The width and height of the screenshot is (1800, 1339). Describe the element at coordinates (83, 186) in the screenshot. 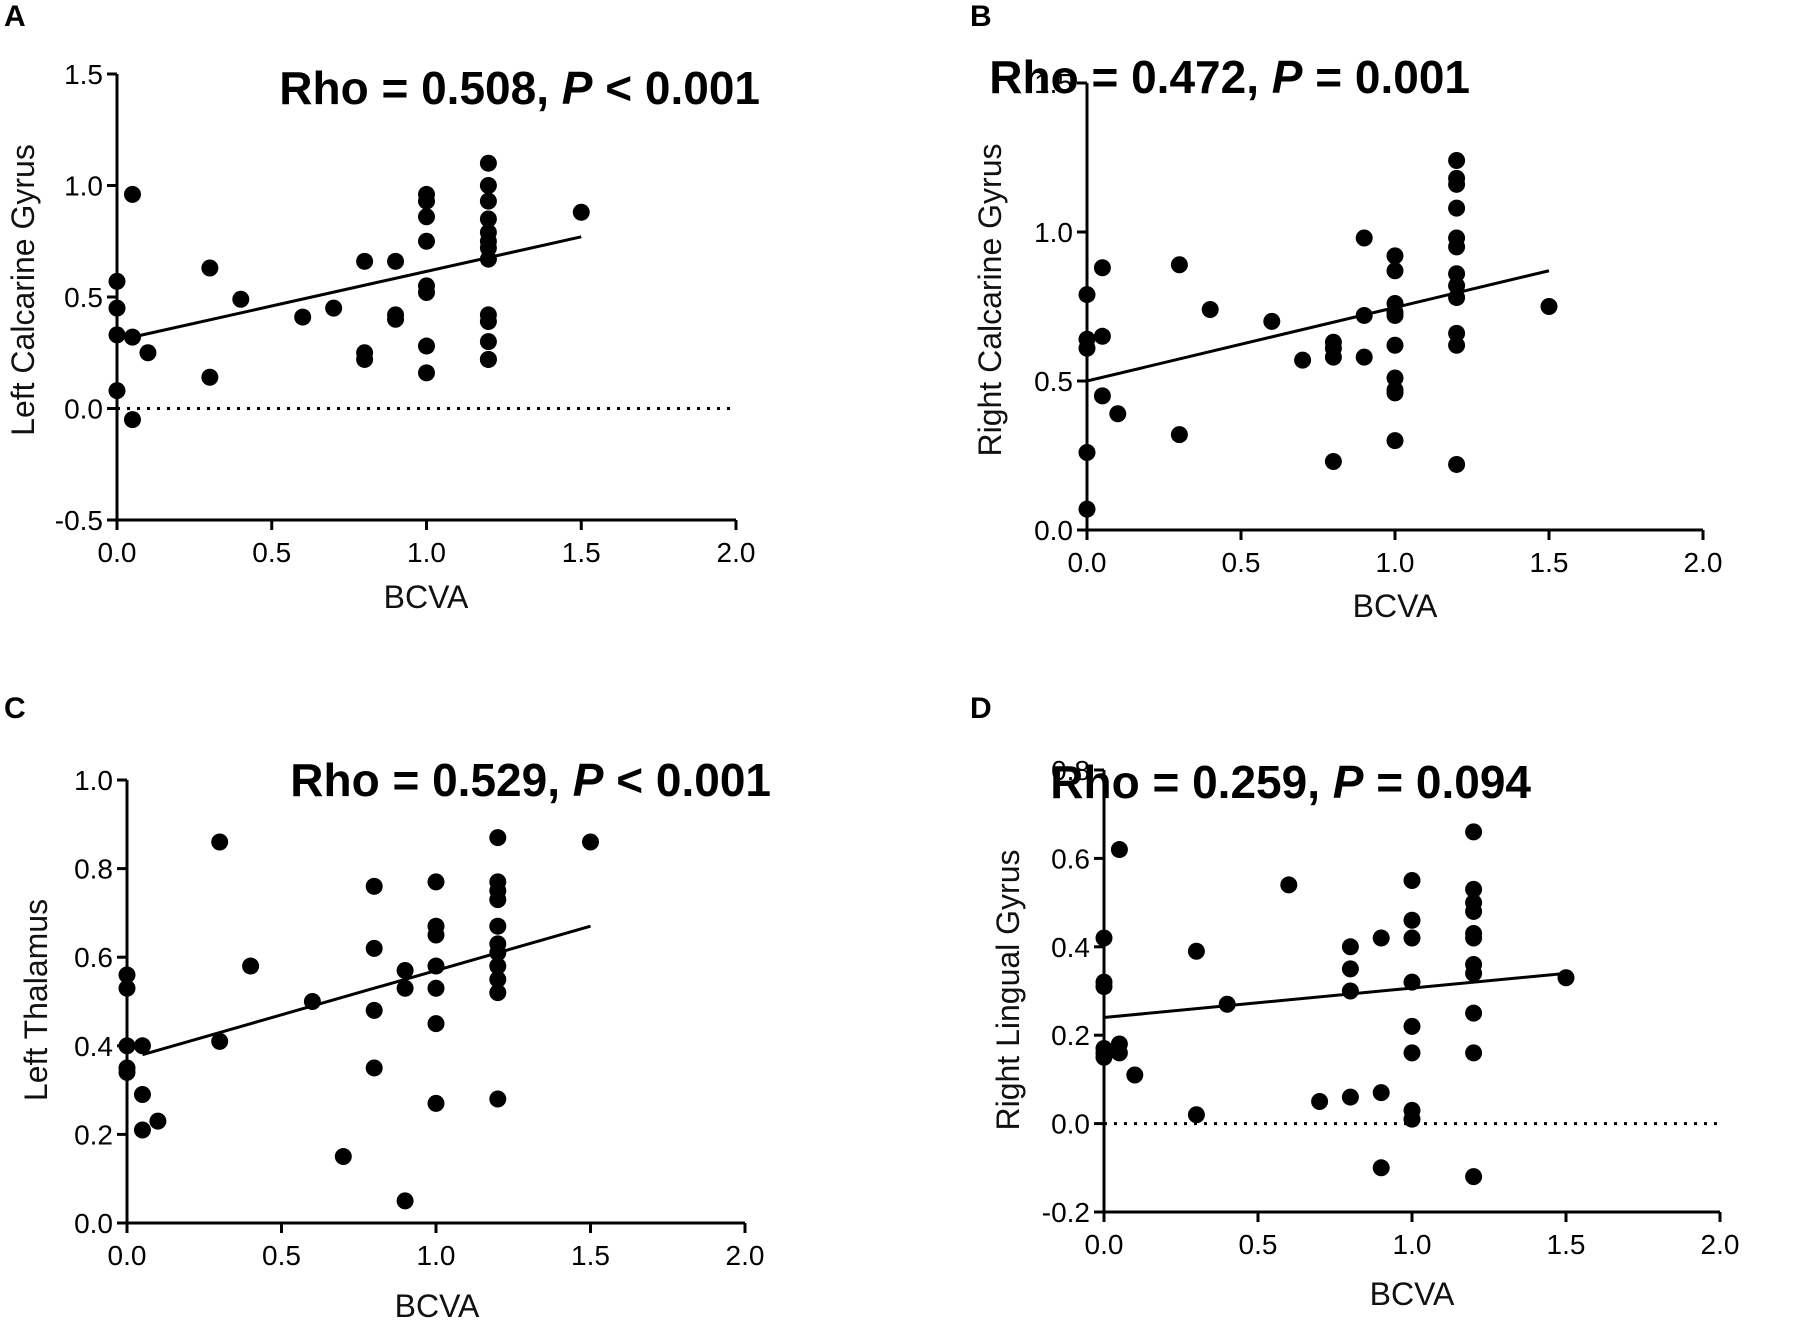

I see `panel-a-y-tick-label: 1.0` at that location.